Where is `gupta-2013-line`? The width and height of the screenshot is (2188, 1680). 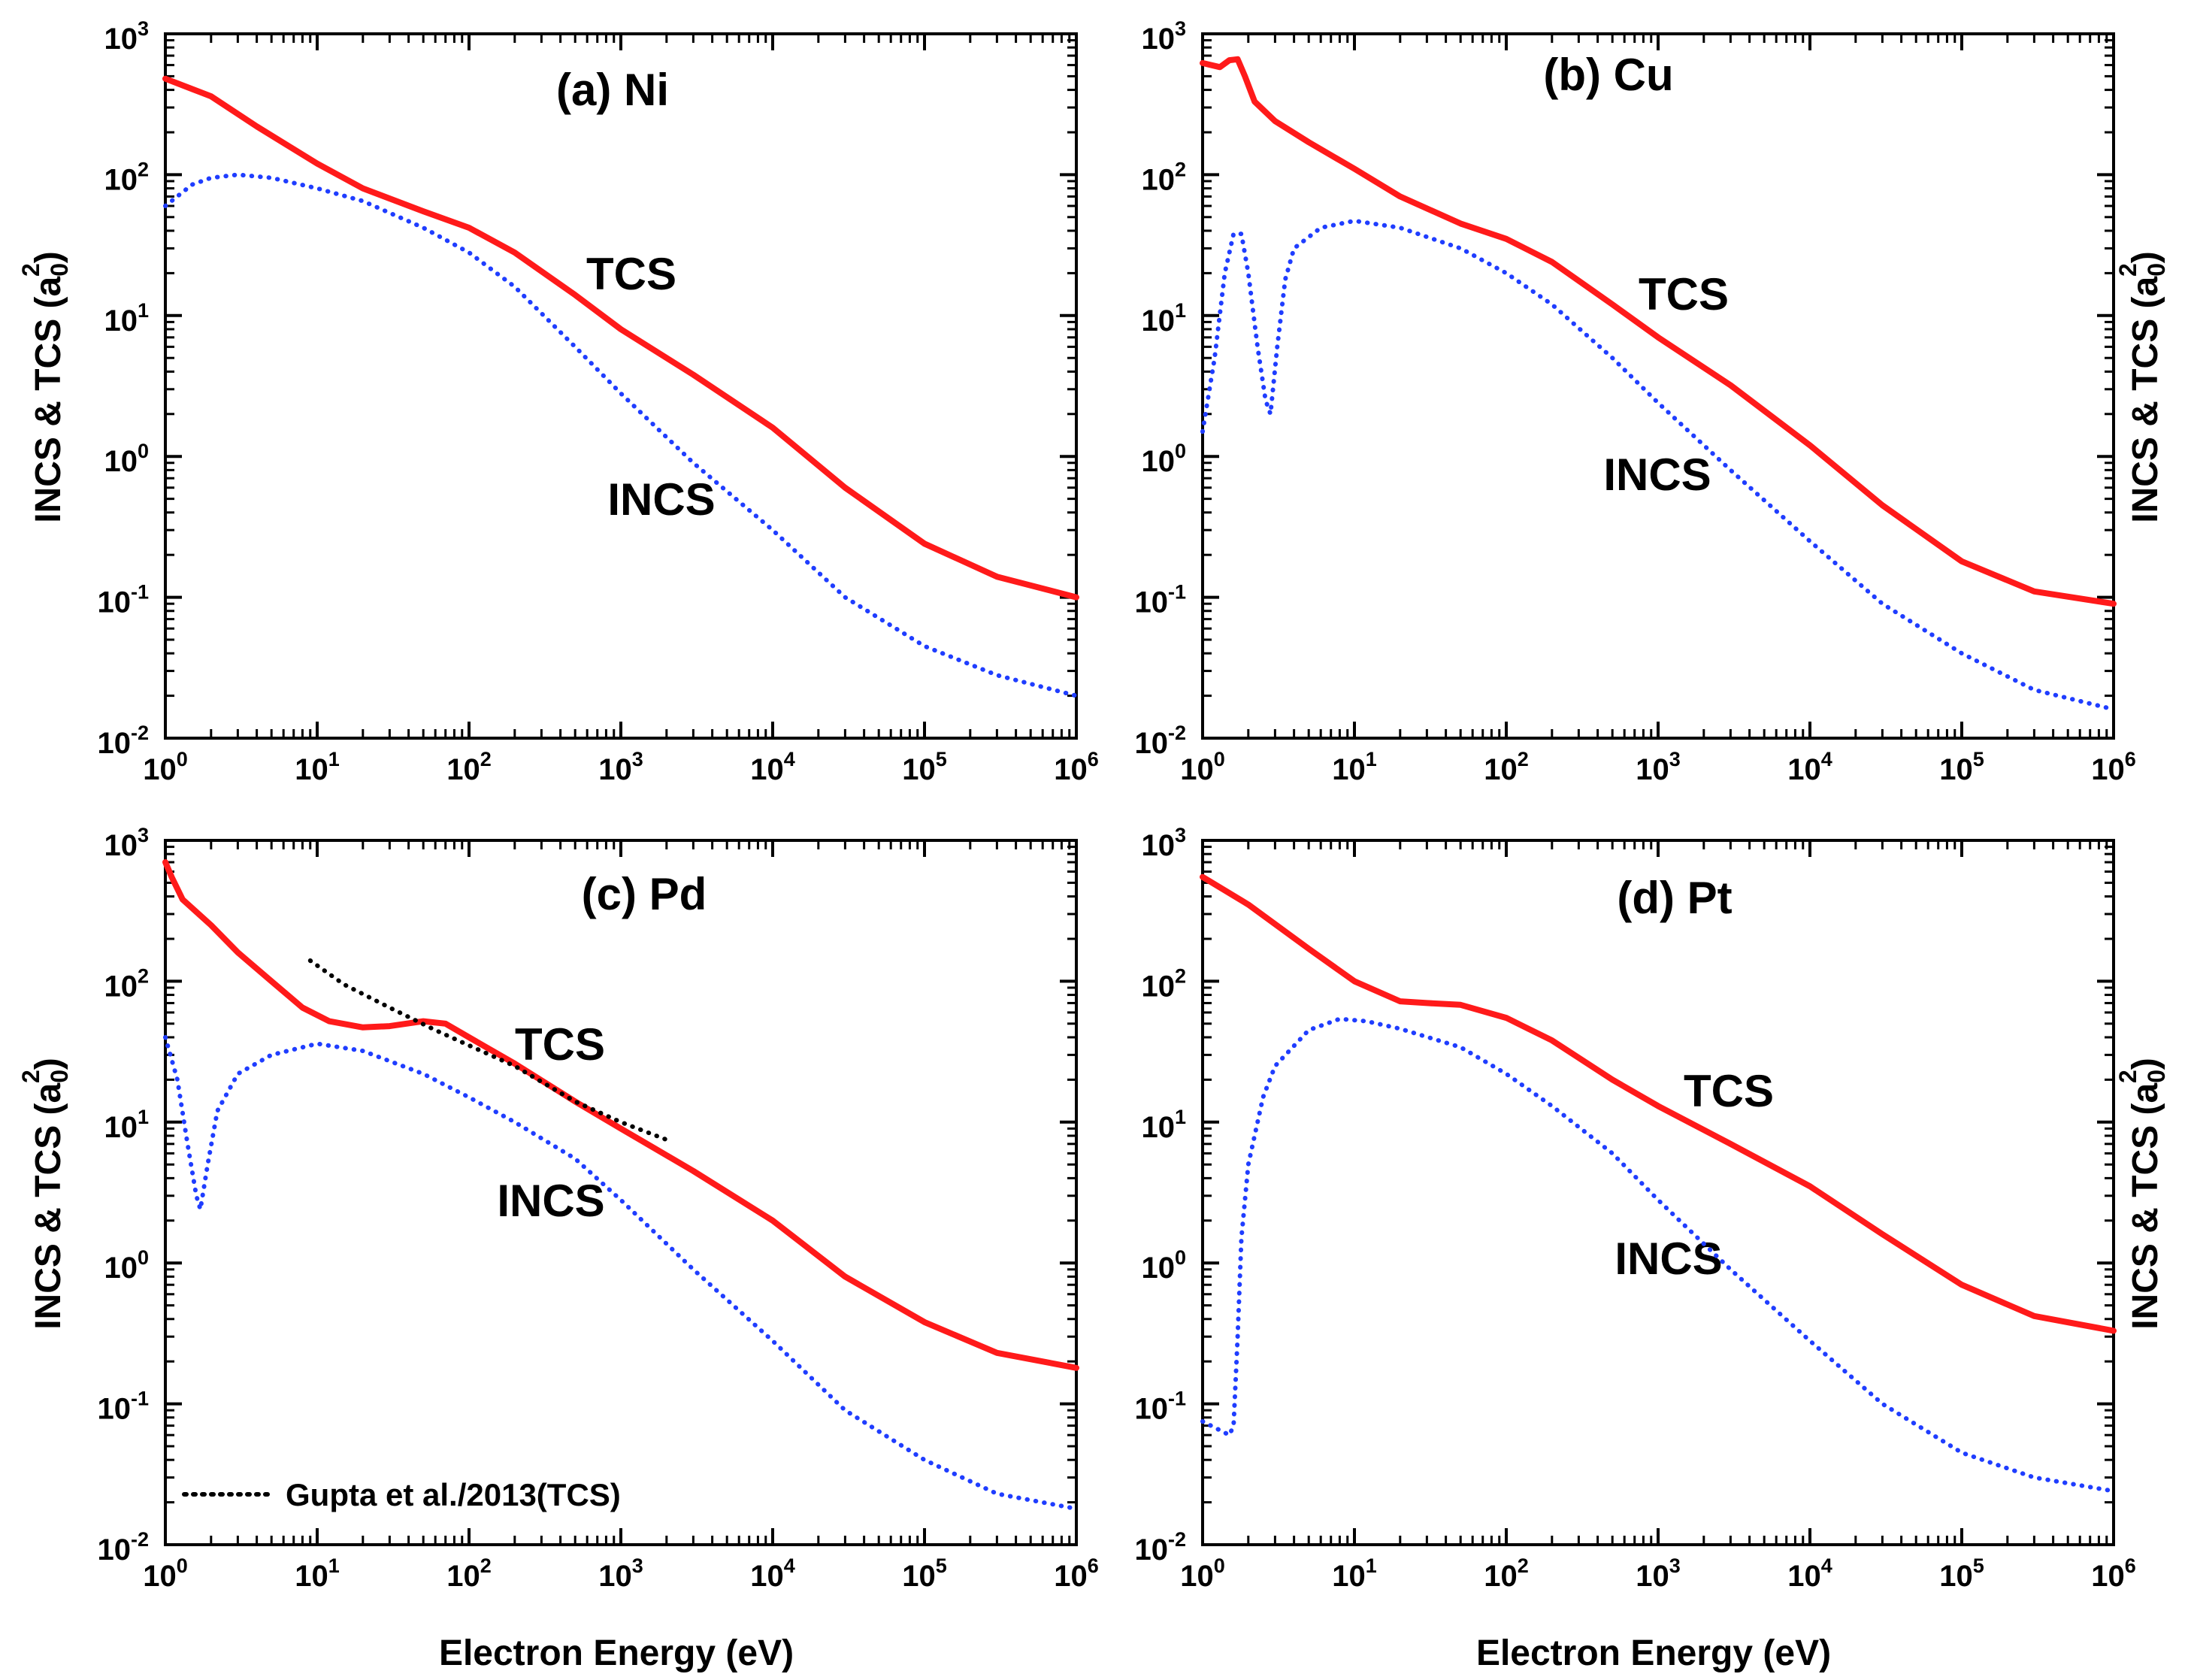
gupta-2013-line is located at coordinates (488, 1050).